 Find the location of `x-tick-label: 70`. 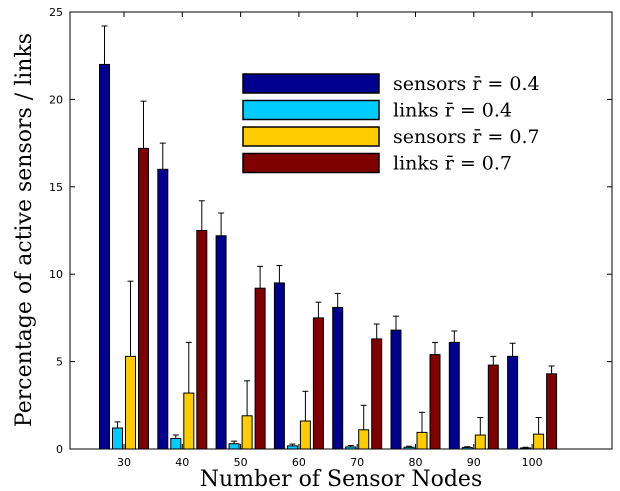

x-tick-label: 70 is located at coordinates (357, 462).